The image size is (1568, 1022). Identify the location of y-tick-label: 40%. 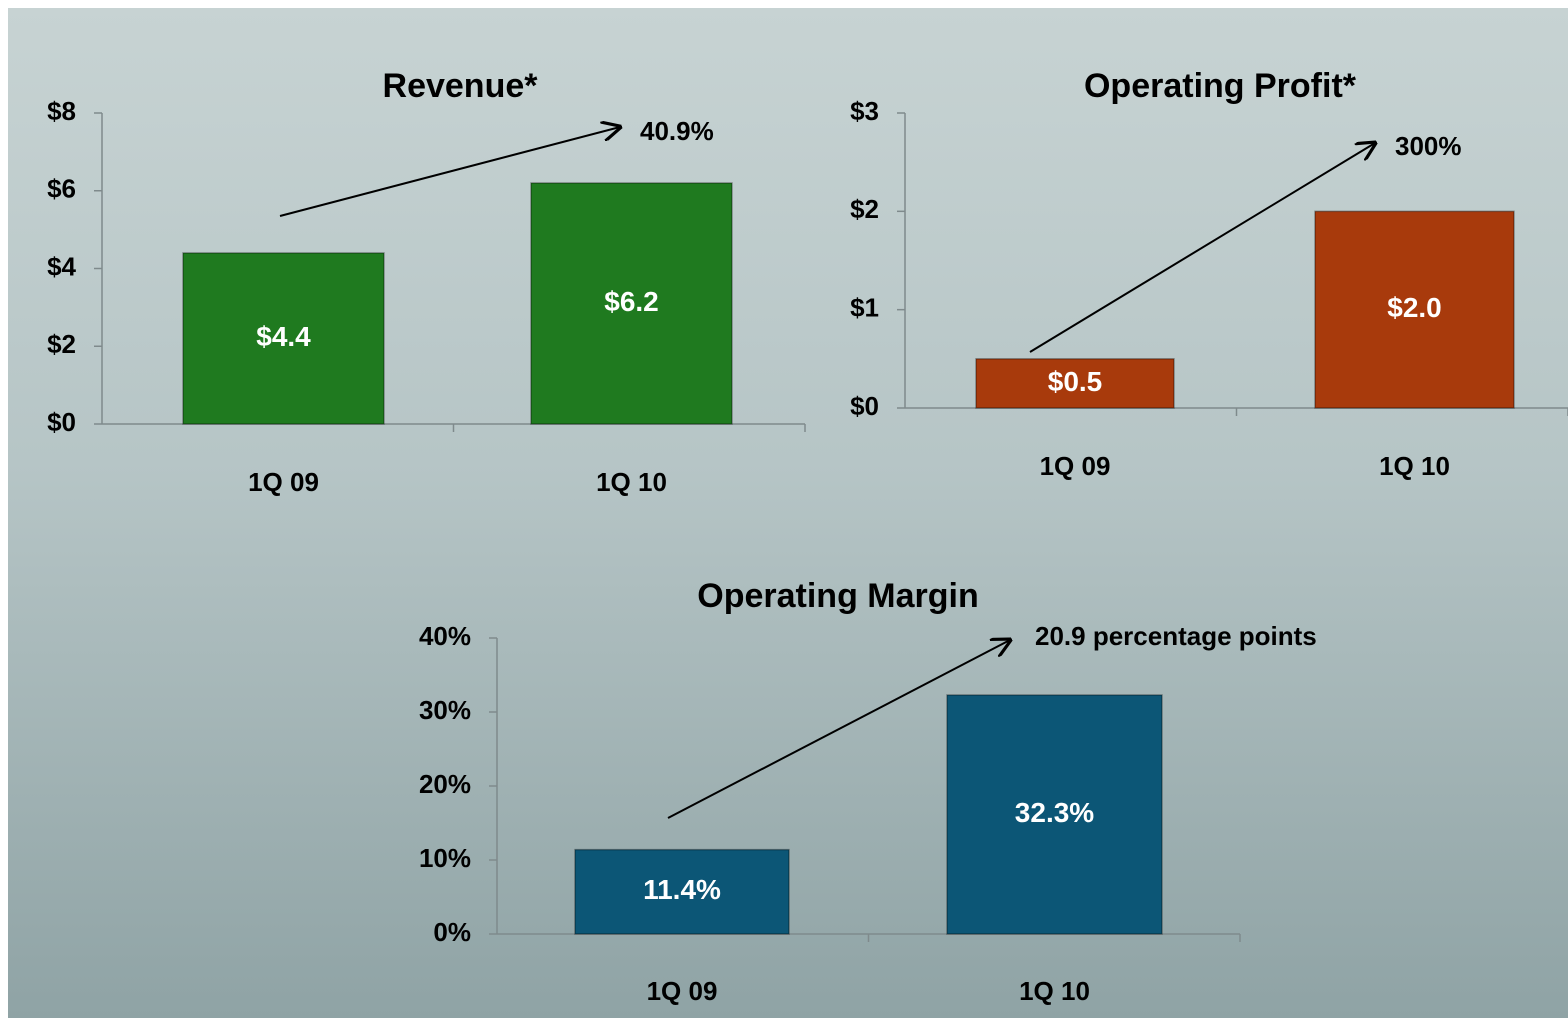
(445, 636).